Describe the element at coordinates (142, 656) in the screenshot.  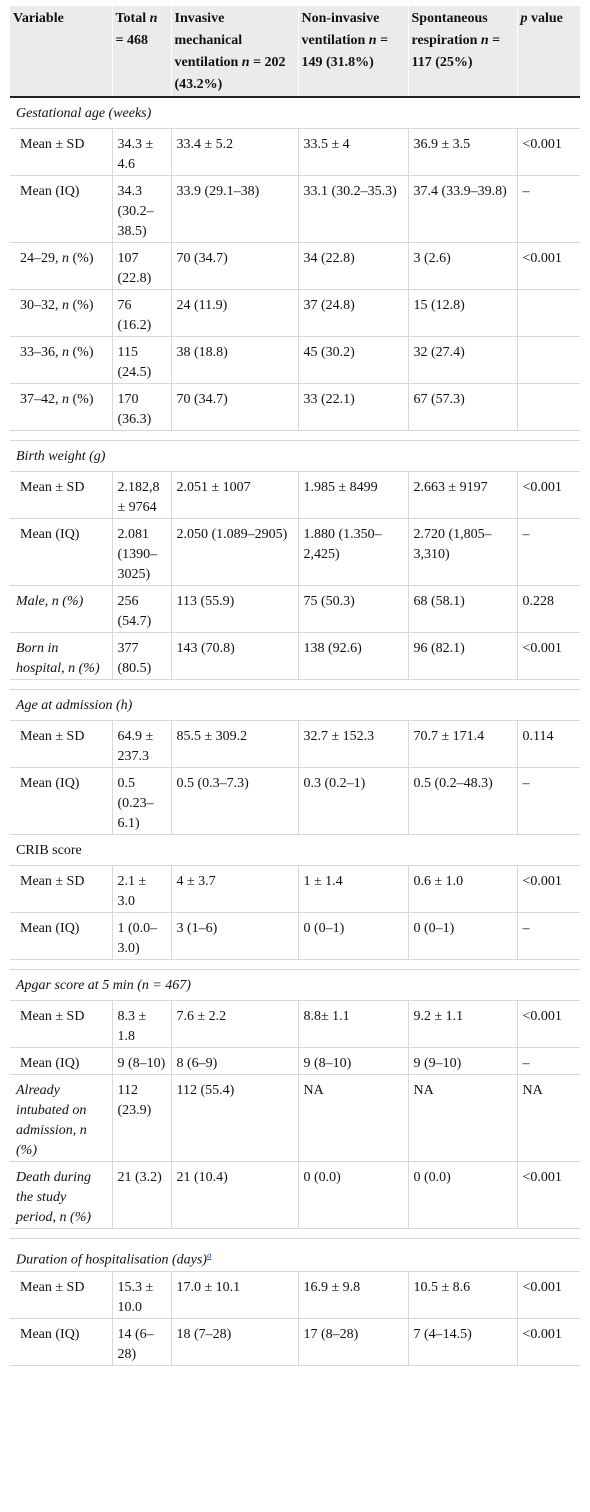
I see `cell-total: 377 (80.5)` at that location.